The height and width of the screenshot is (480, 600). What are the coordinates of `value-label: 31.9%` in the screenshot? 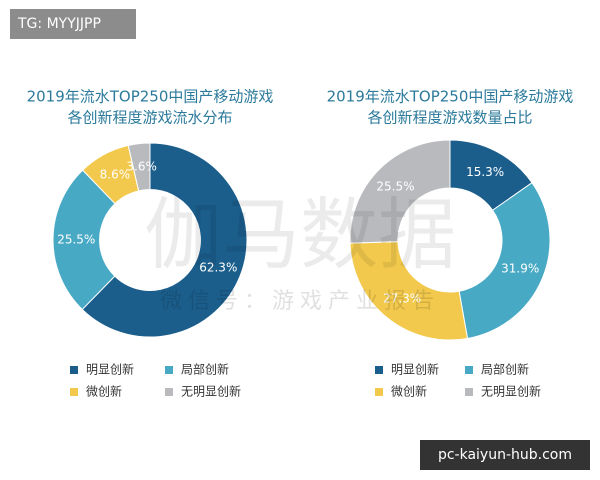 It's located at (520, 269).